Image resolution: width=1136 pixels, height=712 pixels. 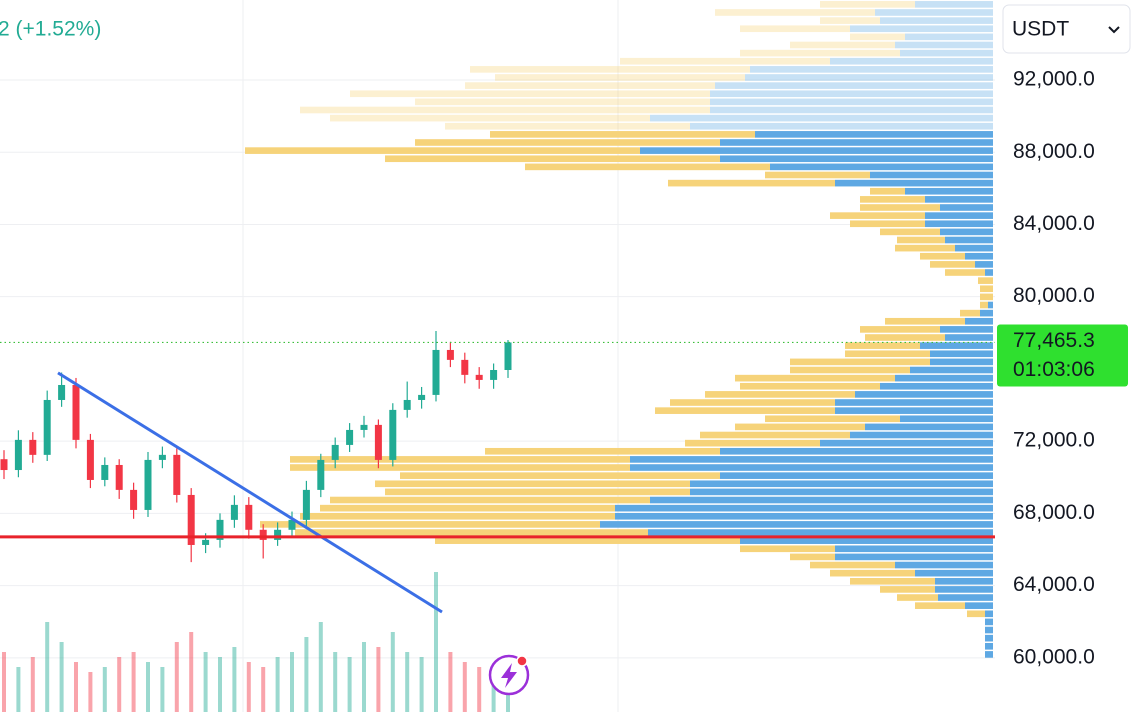 I want to click on y-tick-label: 92,000.0, so click(x=1054, y=79).